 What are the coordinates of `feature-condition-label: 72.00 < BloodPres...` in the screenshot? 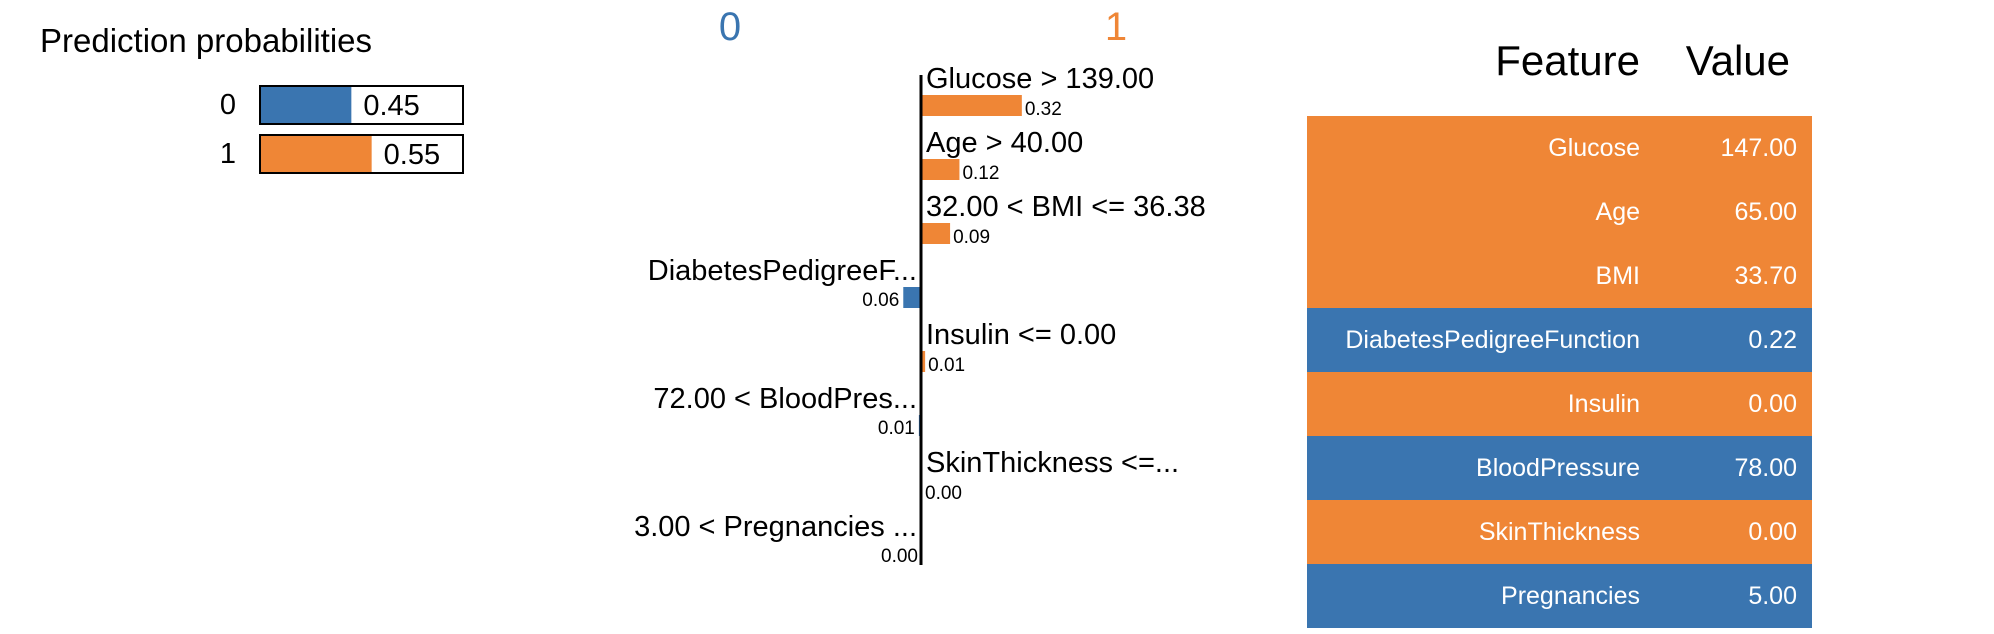 It's located at (785, 399).